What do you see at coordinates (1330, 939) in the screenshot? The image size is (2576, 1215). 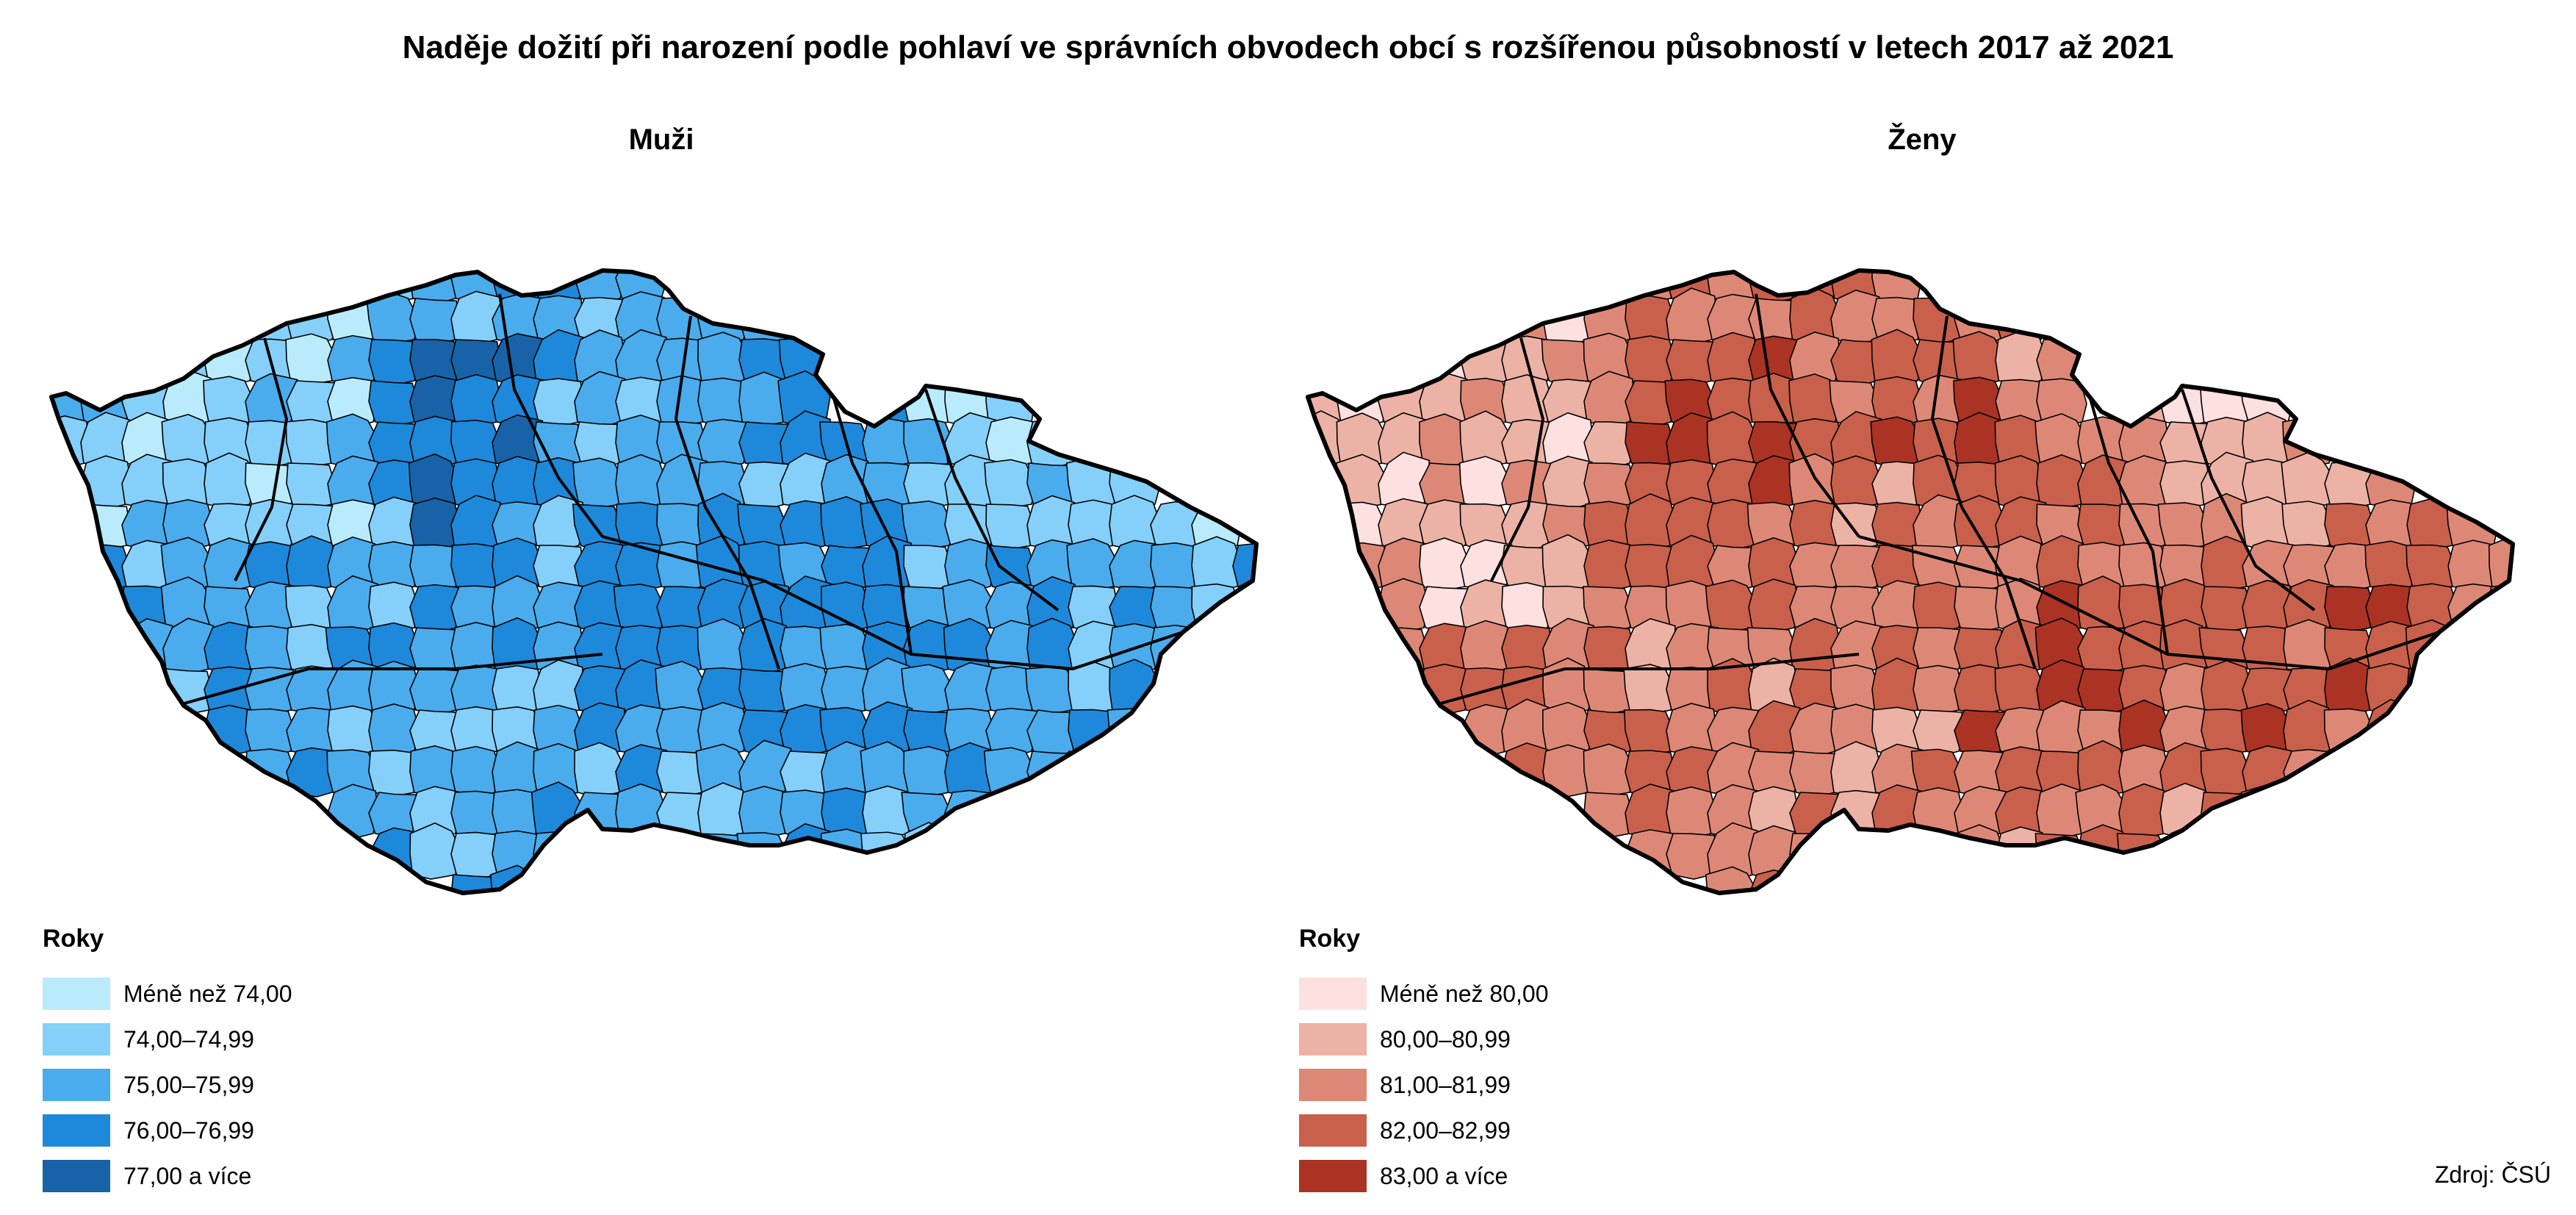 I see `legend-title-women: Roky` at bounding box center [1330, 939].